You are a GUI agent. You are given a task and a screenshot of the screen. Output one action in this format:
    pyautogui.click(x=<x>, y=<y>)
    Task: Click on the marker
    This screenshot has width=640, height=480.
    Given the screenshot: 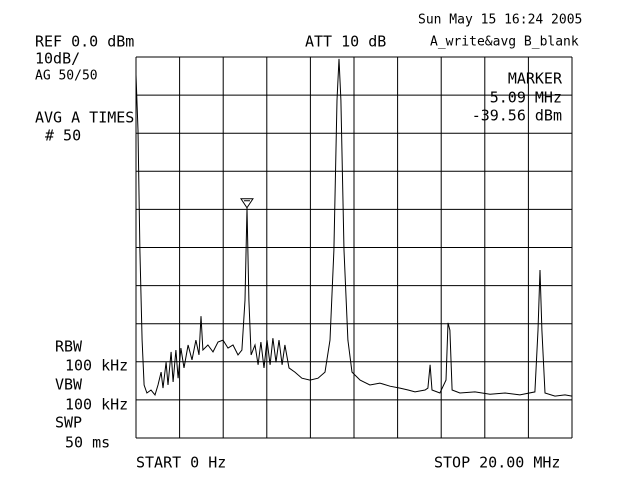 What is the action you would take?
    pyautogui.click(x=247, y=203)
    